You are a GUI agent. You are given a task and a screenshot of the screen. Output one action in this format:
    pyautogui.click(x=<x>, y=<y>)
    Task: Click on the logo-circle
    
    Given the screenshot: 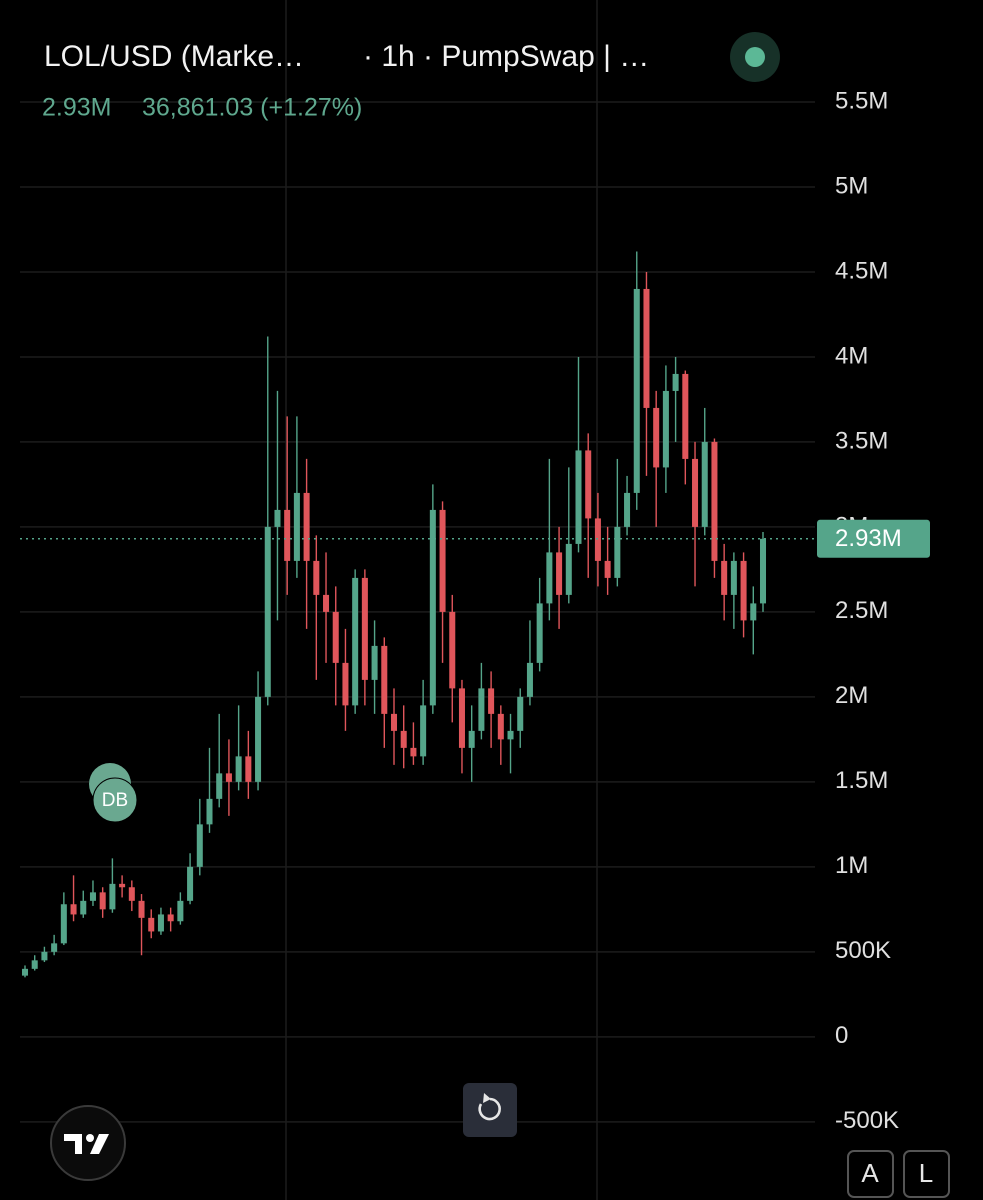 What is the action you would take?
    pyautogui.click(x=88, y=1143)
    